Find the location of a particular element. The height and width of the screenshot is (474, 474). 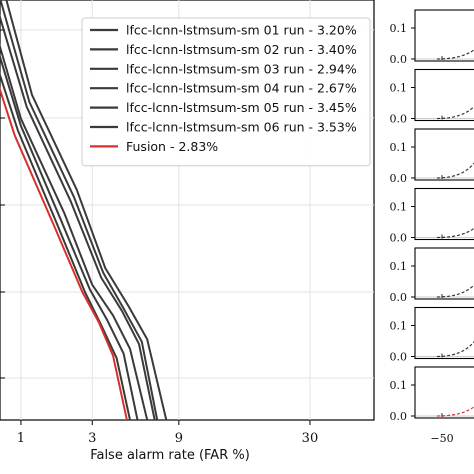

legend-entry: Fusion - 2.83% is located at coordinates (172, 146).